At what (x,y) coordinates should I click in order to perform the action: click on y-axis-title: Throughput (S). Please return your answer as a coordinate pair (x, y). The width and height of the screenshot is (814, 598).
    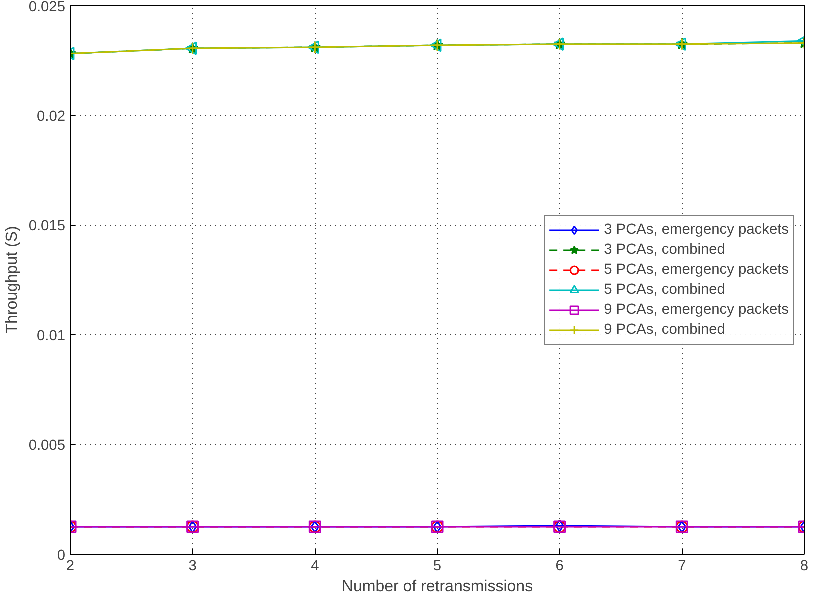
    Looking at the image, I should click on (12, 280).